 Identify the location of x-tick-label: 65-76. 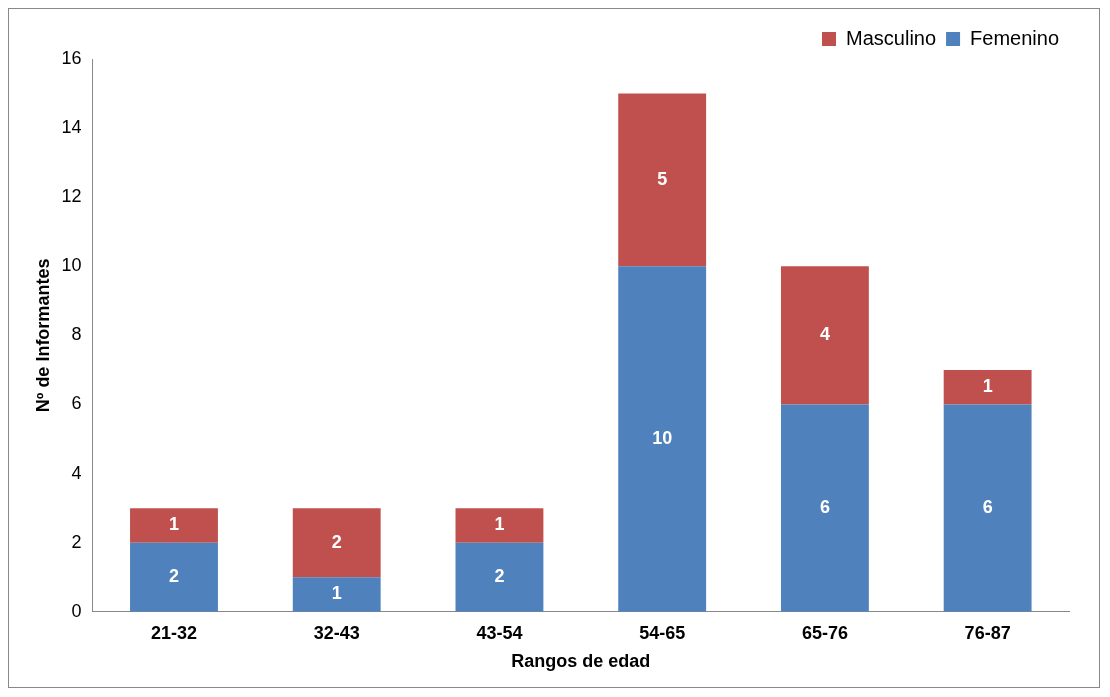
(824, 632).